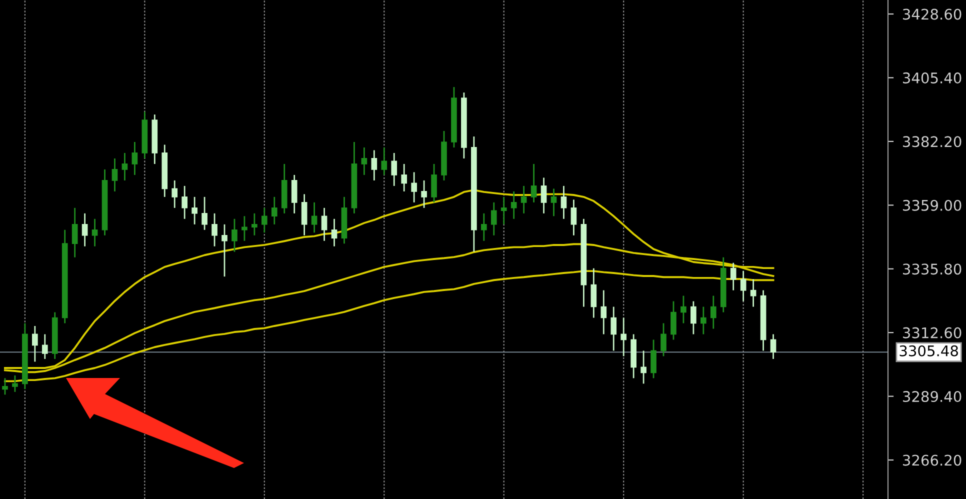  What do you see at coordinates (932, 205) in the screenshot?
I see `y-tick-label: 3359.00` at bounding box center [932, 205].